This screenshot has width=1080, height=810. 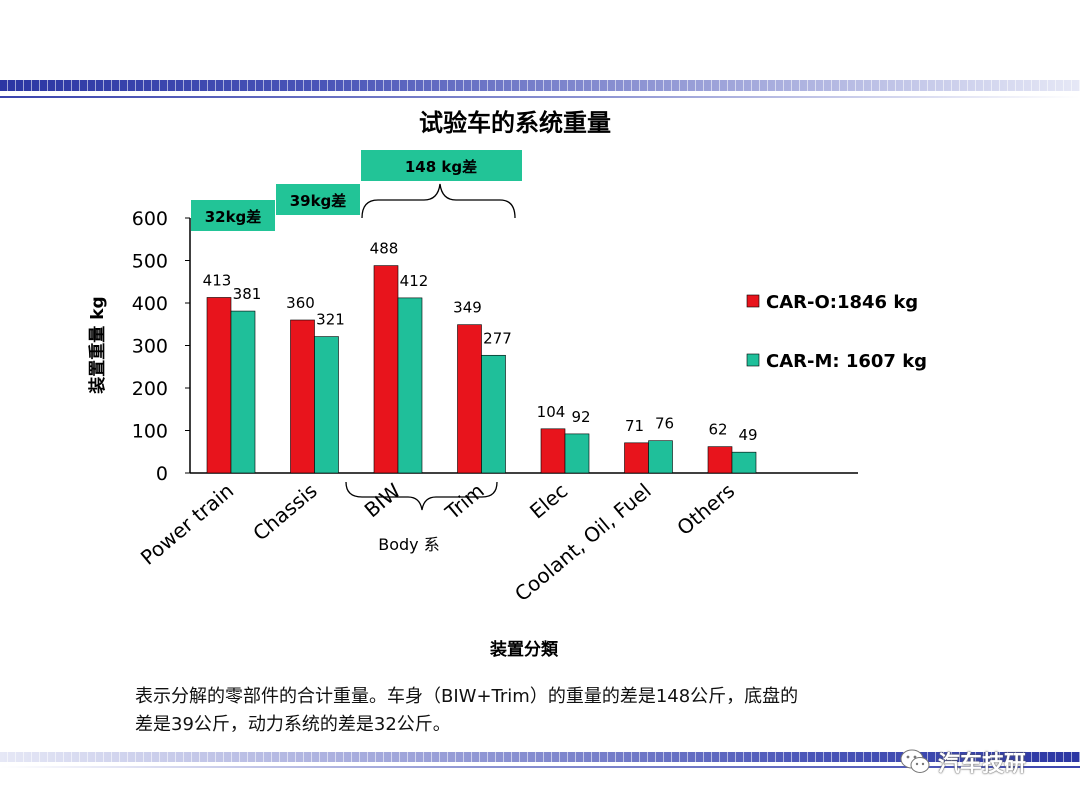 I want to click on x-tick-label: Elec, so click(x=548, y=500).